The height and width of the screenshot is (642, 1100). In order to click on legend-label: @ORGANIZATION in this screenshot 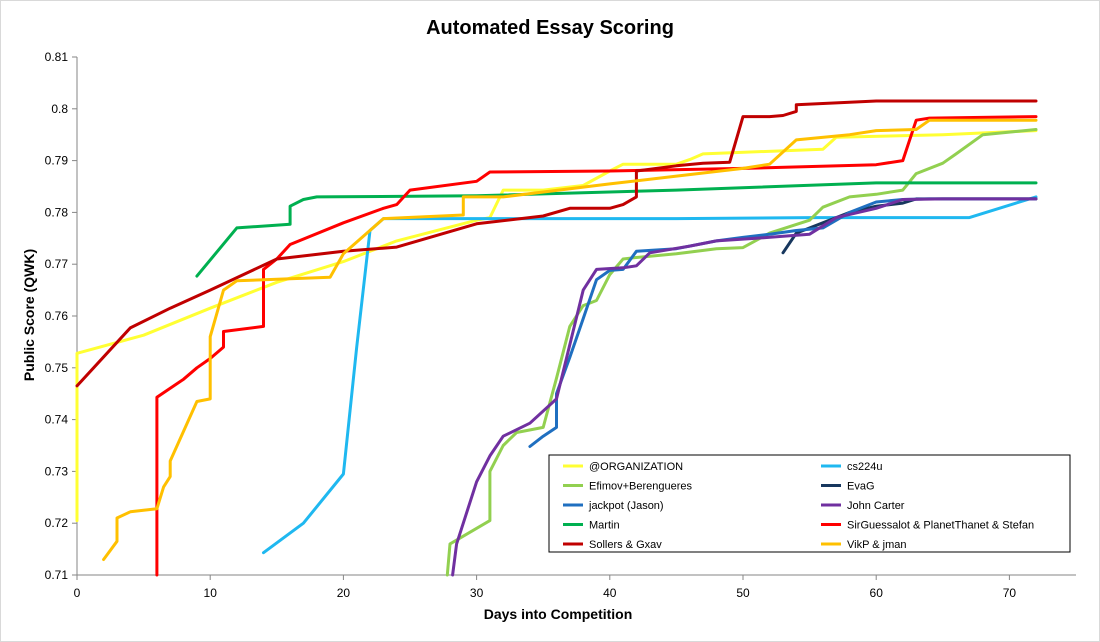, I will do `click(636, 467)`.